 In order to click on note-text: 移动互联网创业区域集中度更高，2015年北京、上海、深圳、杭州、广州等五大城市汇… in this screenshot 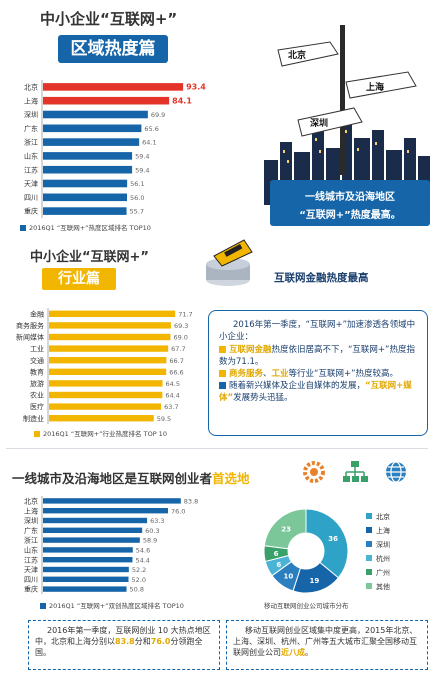, I will do `click(325, 641)`.